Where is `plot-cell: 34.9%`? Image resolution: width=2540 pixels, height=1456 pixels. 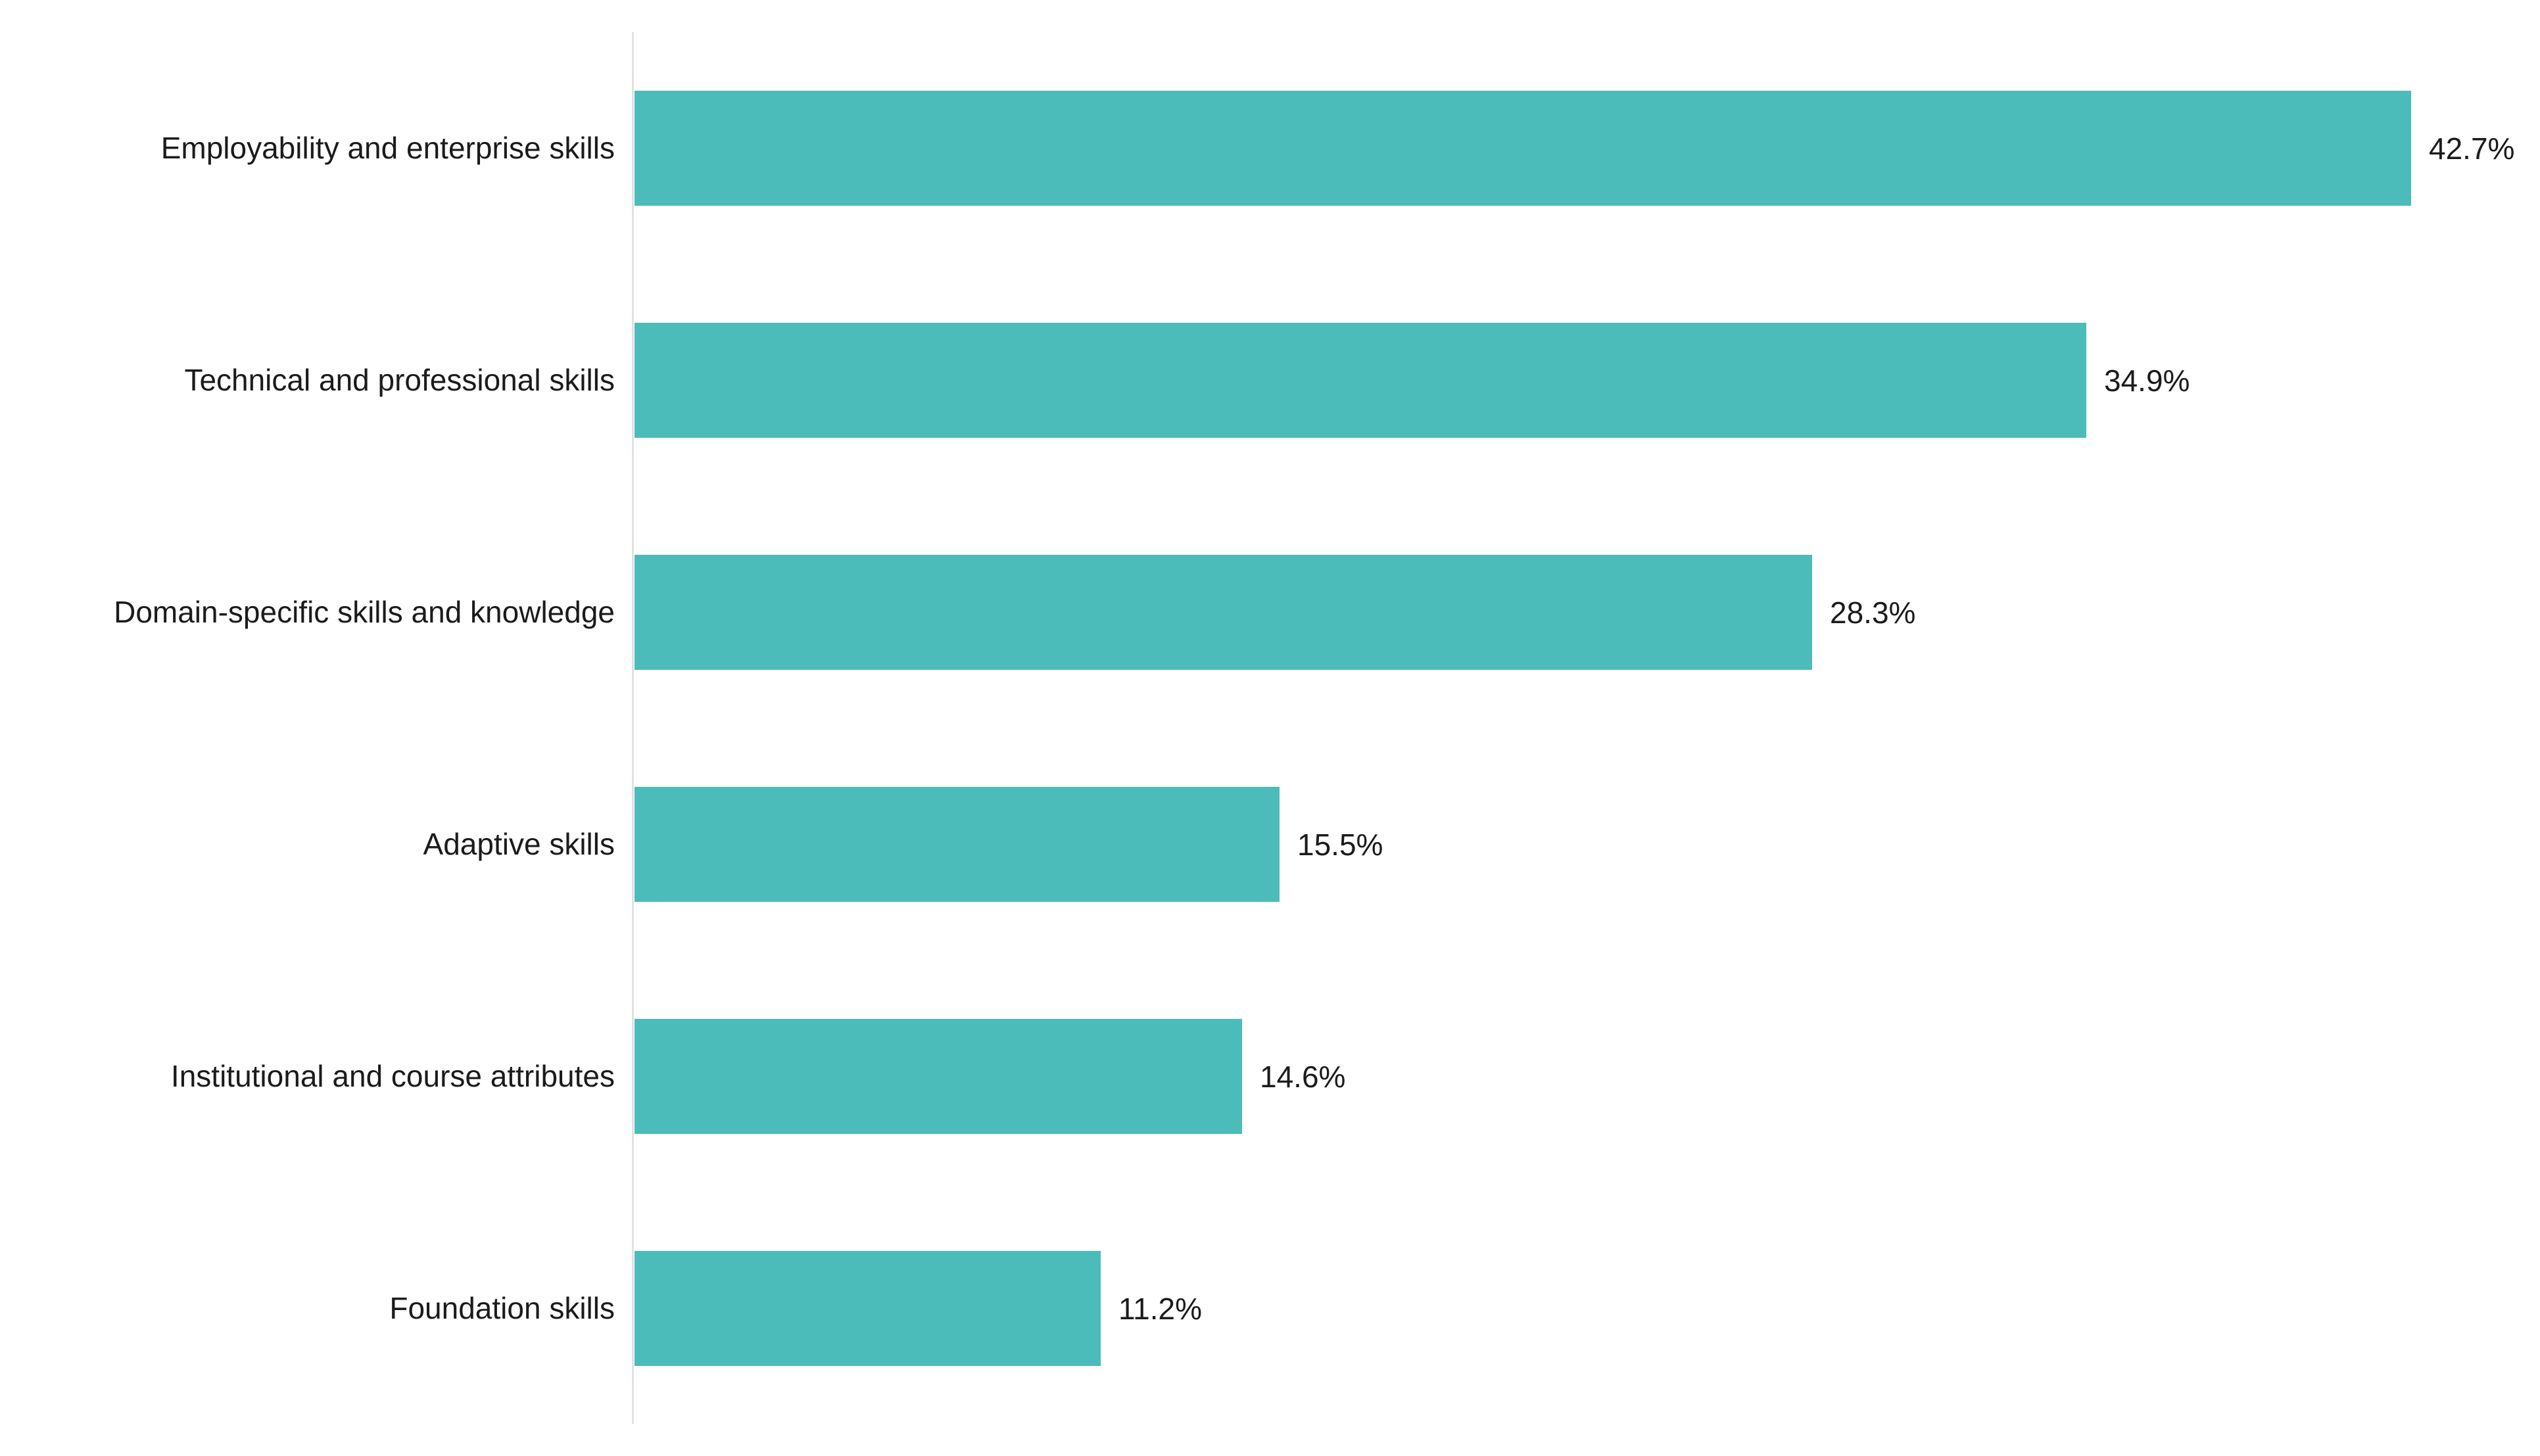 plot-cell: 34.9% is located at coordinates (1586, 380).